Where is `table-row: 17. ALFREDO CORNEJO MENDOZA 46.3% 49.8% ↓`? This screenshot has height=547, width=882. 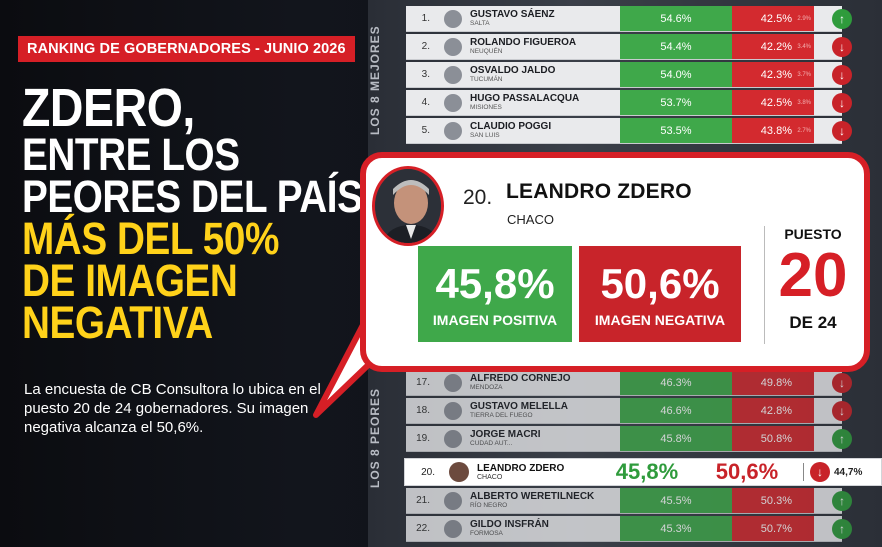
table-row: 17. ALFREDO CORNEJO MENDOZA 46.3% 49.8% ↓ is located at coordinates (629, 383).